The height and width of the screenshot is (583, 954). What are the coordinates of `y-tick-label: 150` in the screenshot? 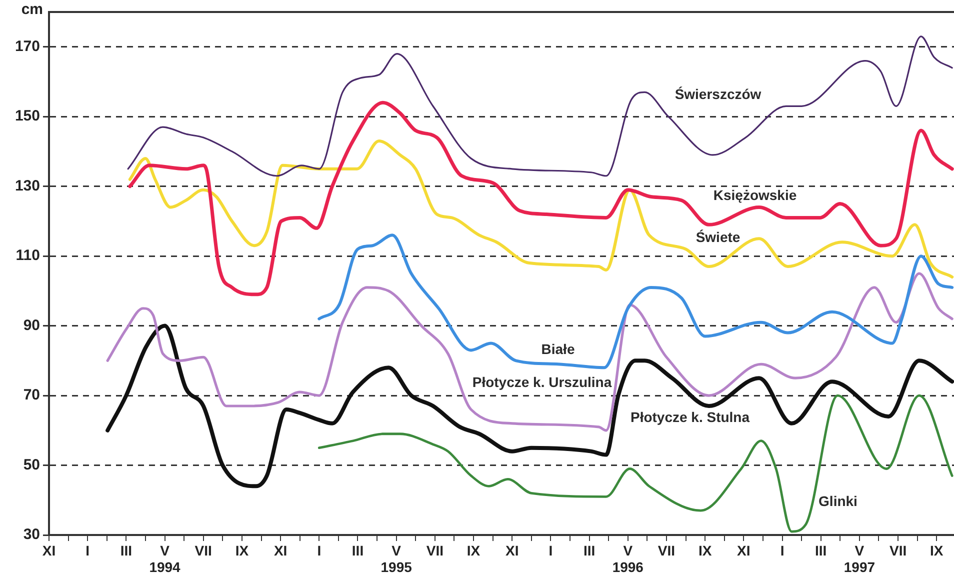 It's located at (27, 116).